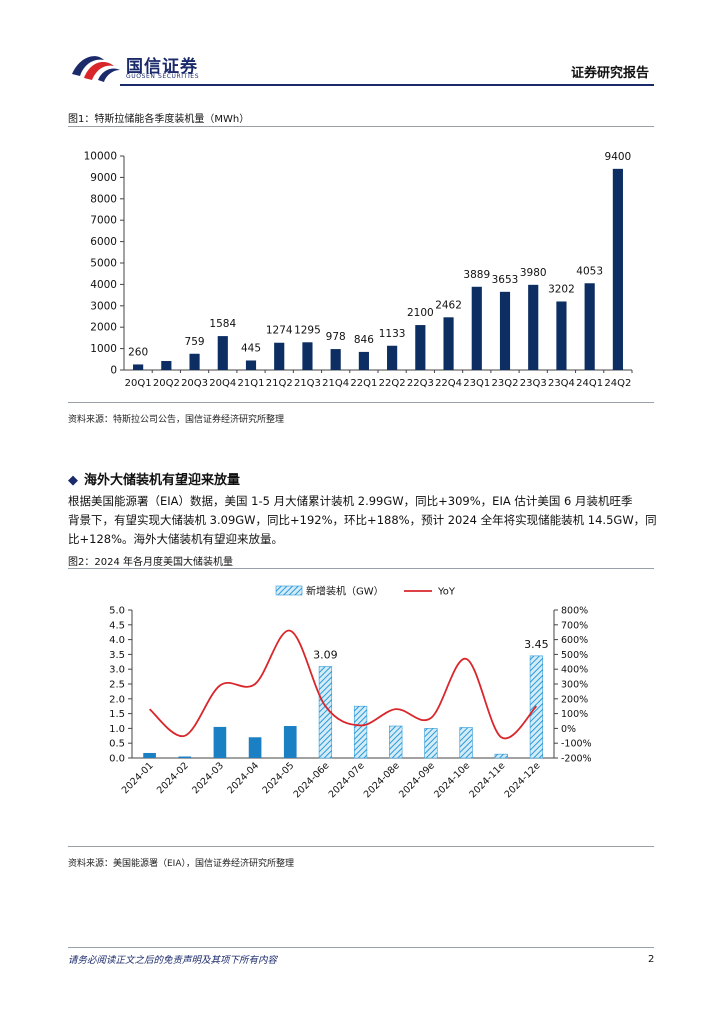 Image resolution: width=724 pixels, height=1024 pixels. What do you see at coordinates (576, 744) in the screenshot?
I see `right-y-tick-label: -100%` at bounding box center [576, 744].